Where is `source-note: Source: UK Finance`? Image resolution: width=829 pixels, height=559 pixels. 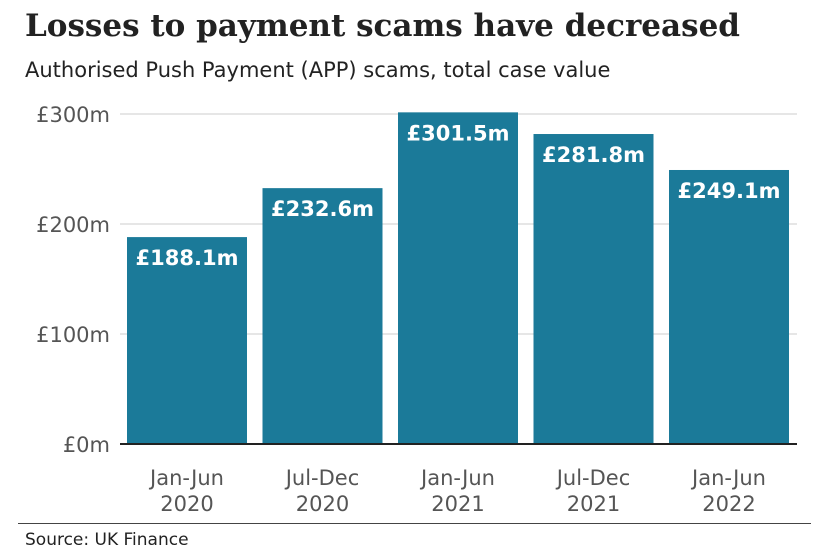 source-note: Source: UK Finance is located at coordinates (107, 540).